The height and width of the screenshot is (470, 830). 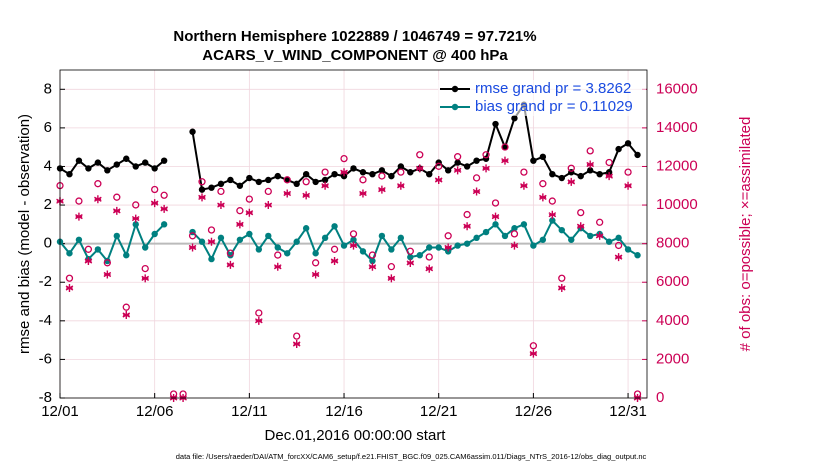 What do you see at coordinates (48, 243) in the screenshot?
I see `y-tick-label: 0` at bounding box center [48, 243].